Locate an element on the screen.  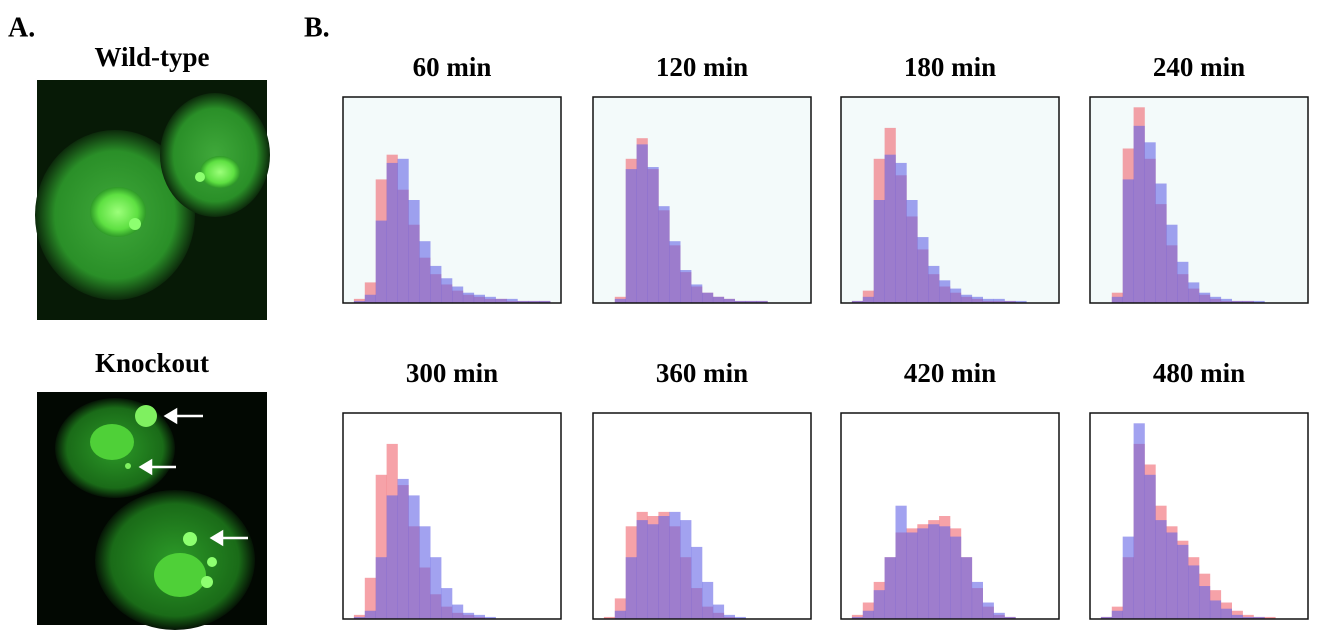
histogram-title: 60 min is located at coordinates (452, 67).